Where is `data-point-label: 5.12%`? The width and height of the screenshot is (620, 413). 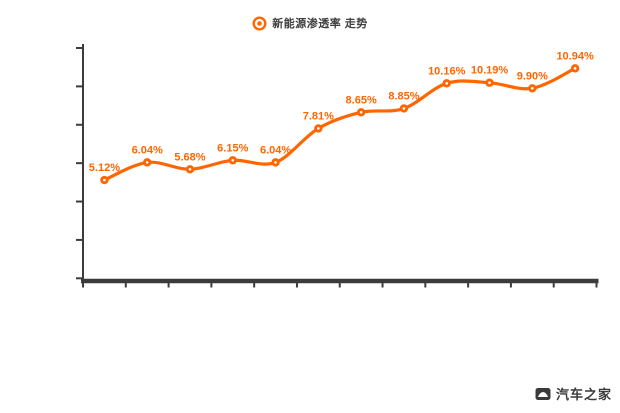
data-point-label: 5.12% is located at coordinates (104, 168).